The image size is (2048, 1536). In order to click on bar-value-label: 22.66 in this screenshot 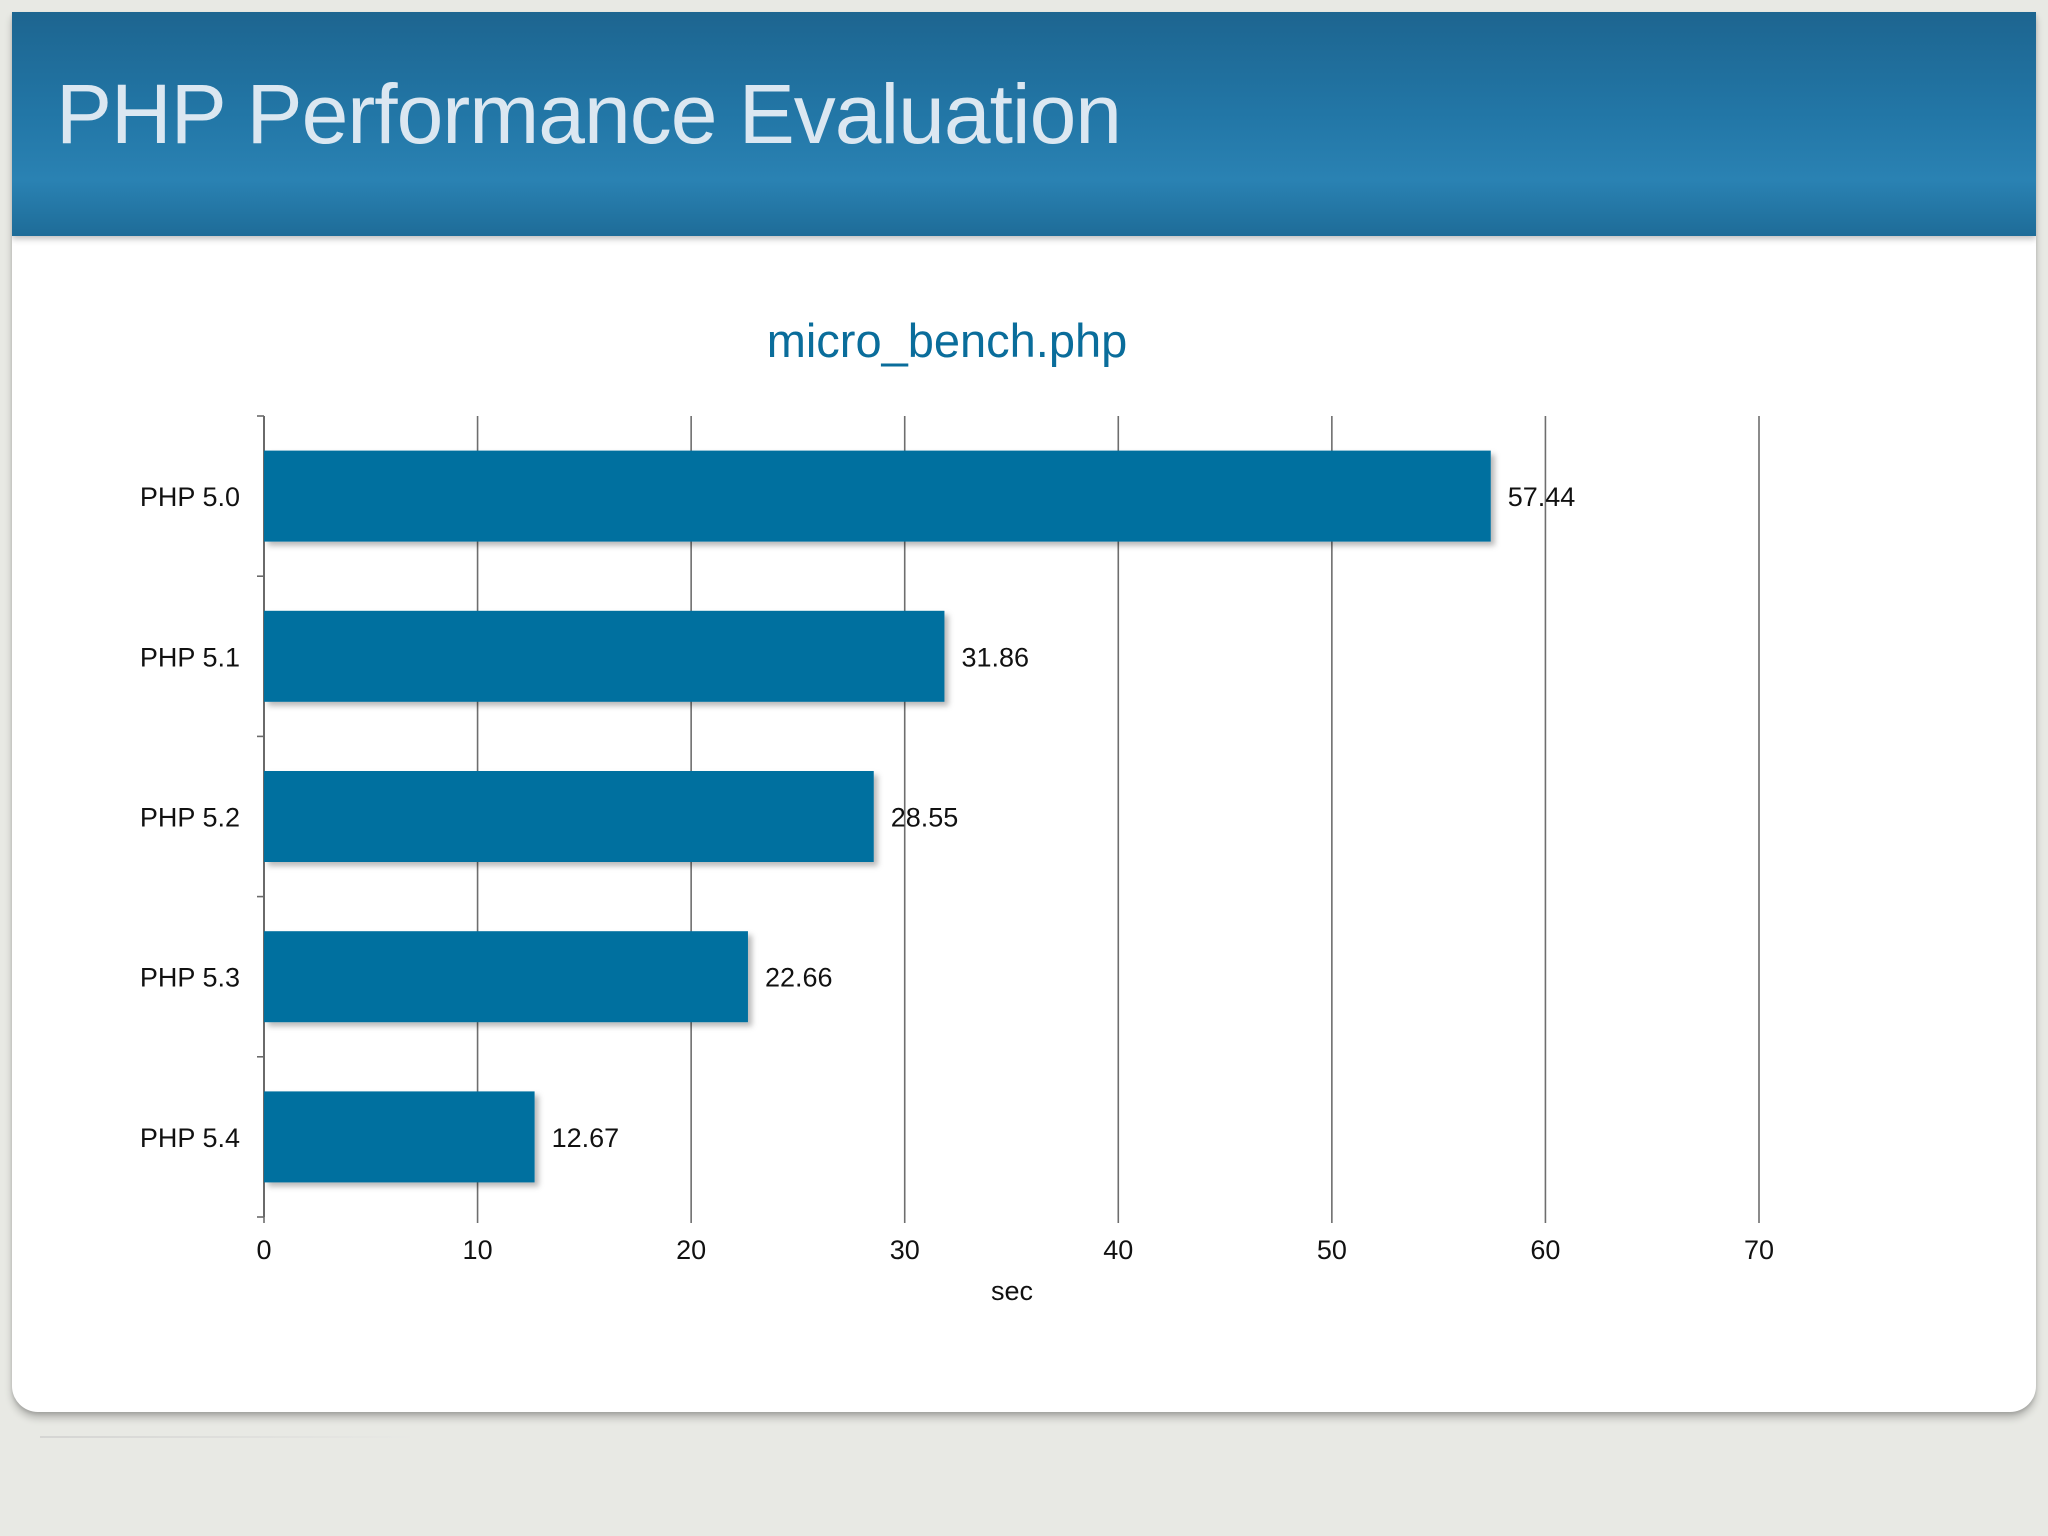, I will do `click(799, 978)`.